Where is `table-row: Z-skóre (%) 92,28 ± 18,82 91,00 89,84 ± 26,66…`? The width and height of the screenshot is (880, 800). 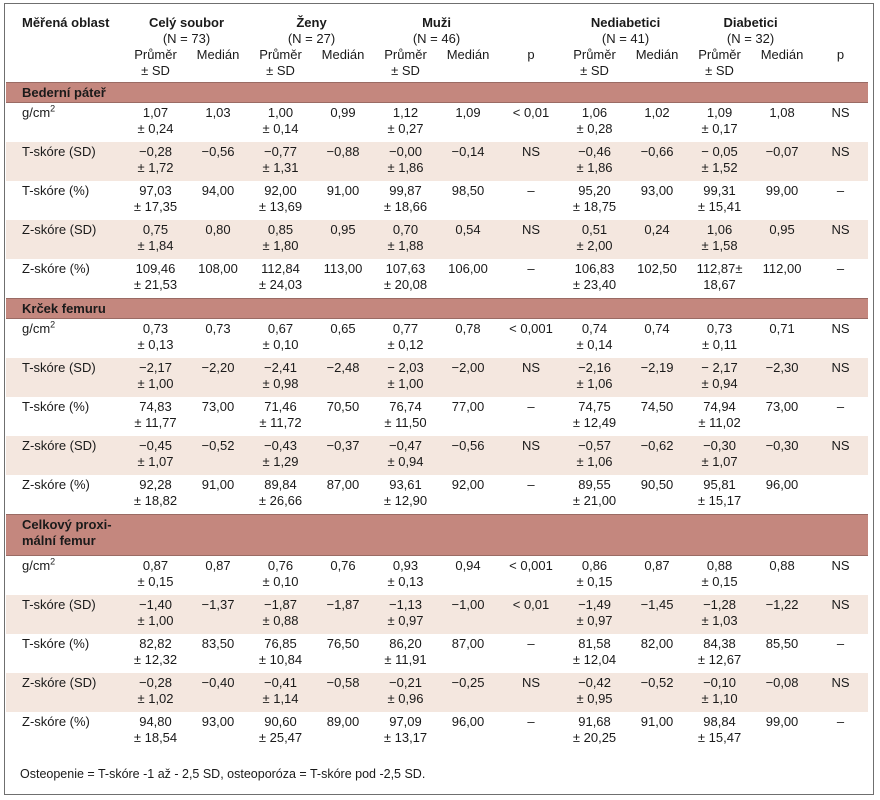
table-row: Z-skóre (%) 92,28 ± 18,82 91,00 89,84 ± 26,66… is located at coordinates (437, 495).